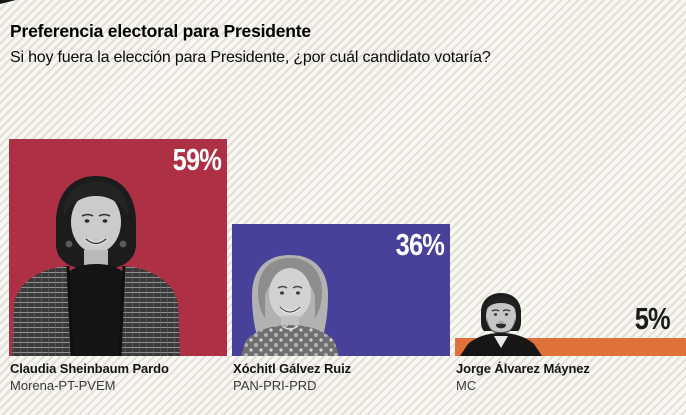  What do you see at coordinates (466, 385) in the screenshot?
I see `candidate-party: MC` at bounding box center [466, 385].